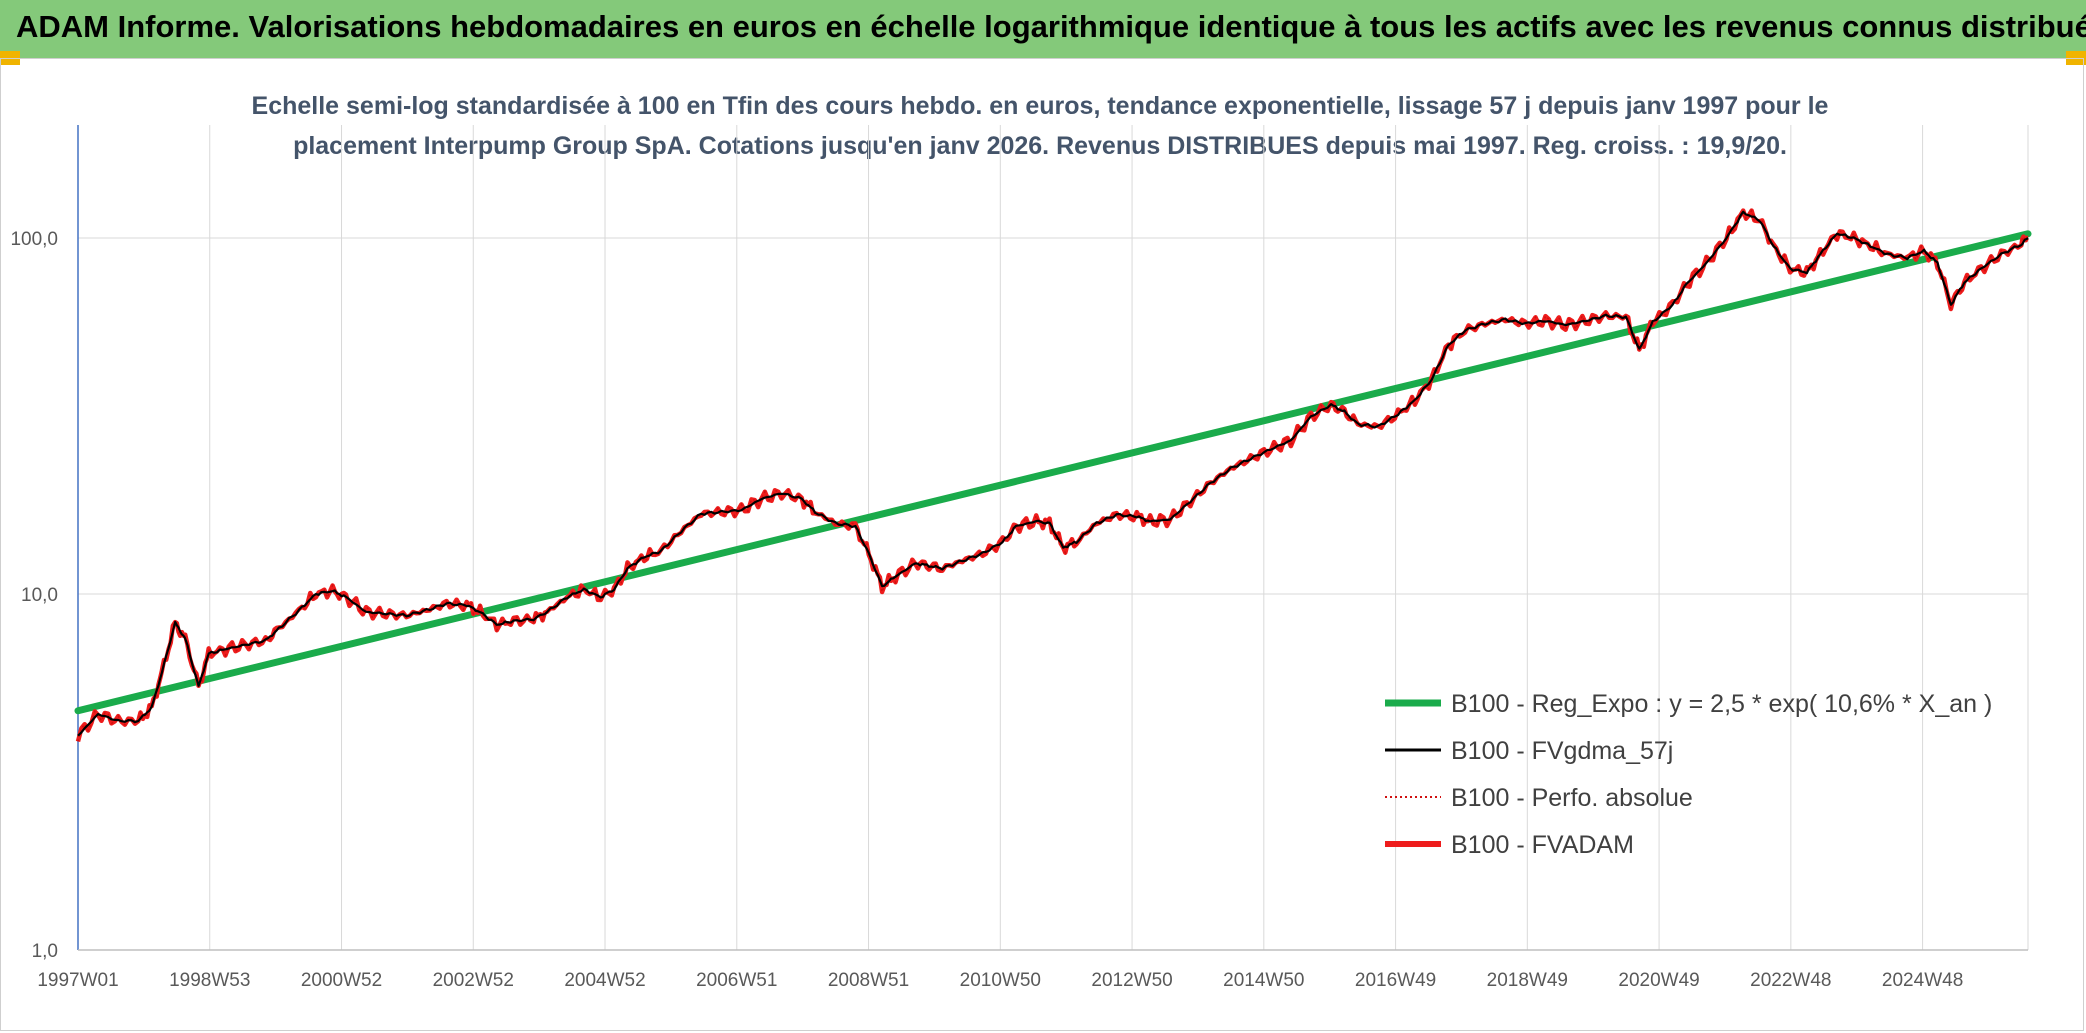 This screenshot has width=2086, height=1033. What do you see at coordinates (209, 980) in the screenshot?
I see `x-tick-label: 1998W53` at bounding box center [209, 980].